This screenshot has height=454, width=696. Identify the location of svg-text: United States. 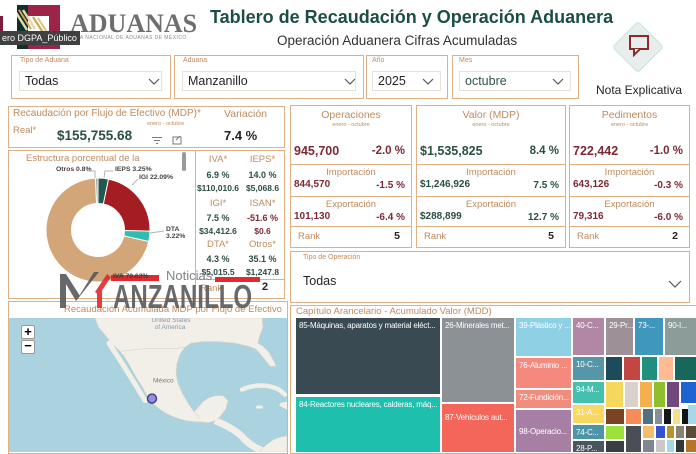
(172, 321).